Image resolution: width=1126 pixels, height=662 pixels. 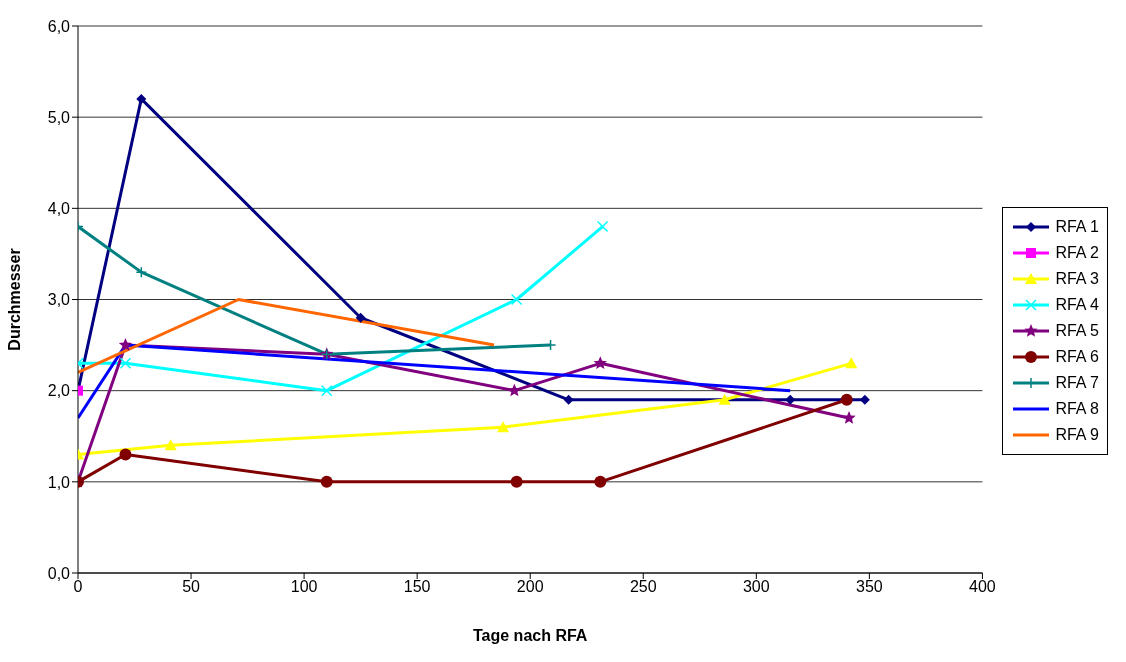 I want to click on legend-label: RFA 6, so click(x=1077, y=356).